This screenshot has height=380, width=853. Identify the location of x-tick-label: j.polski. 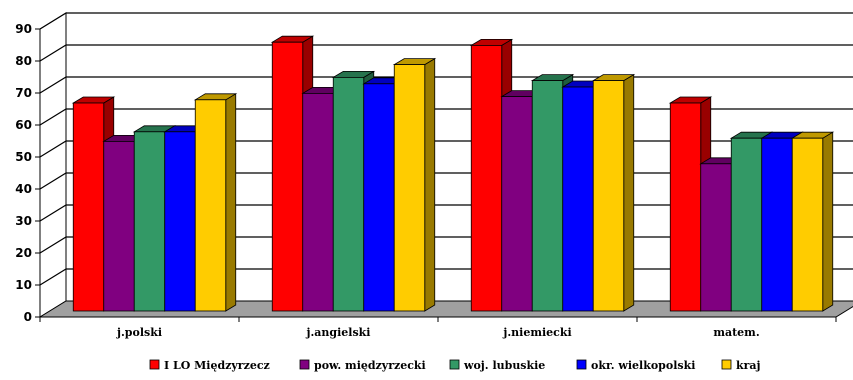
(139, 332).